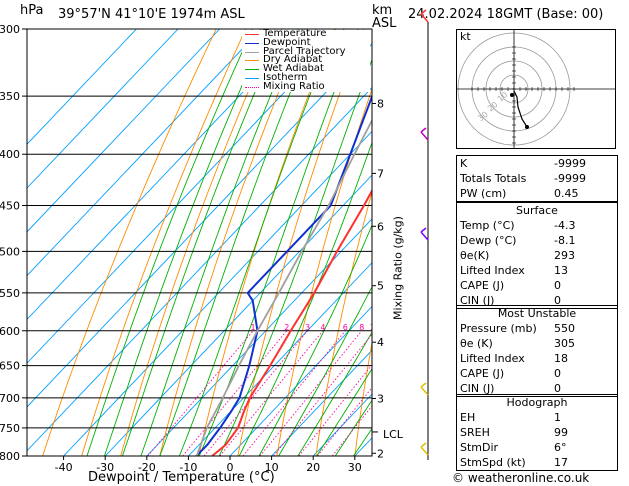 The height and width of the screenshot is (486, 629). What do you see at coordinates (380, 342) in the screenshot?
I see `km-tick-label: 4` at bounding box center [380, 342].